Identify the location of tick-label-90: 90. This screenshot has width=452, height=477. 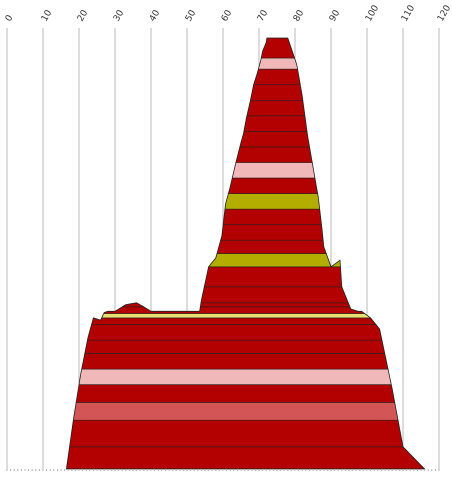
(335, 15).